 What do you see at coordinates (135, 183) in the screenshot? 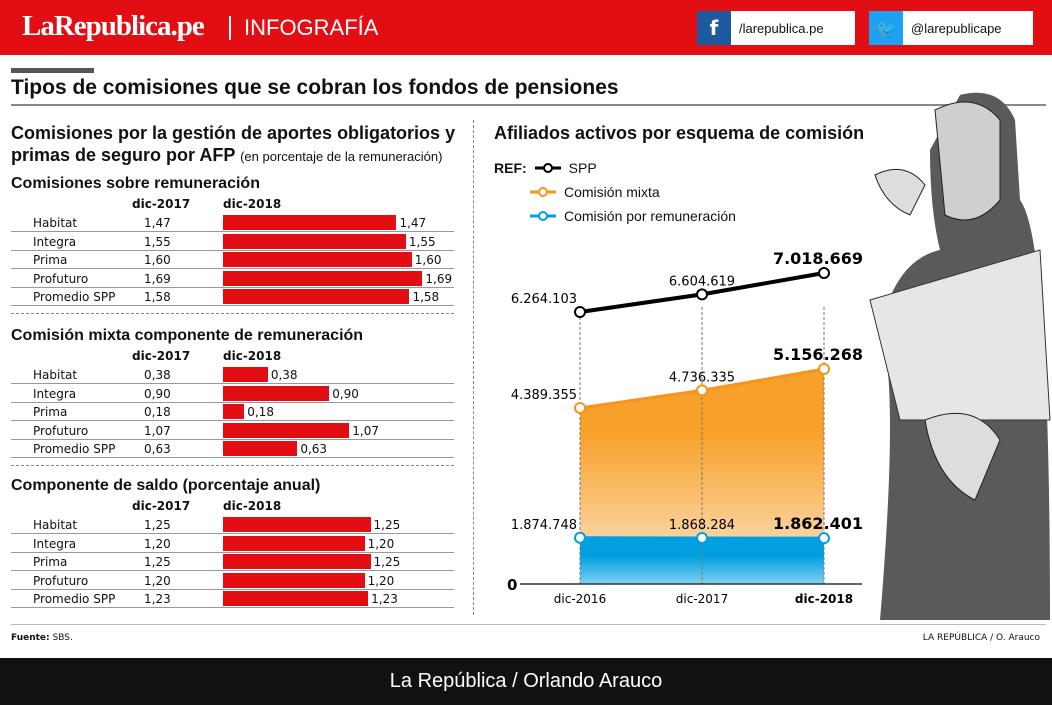
I see `table-title: Comisiones sobre remuneración` at bounding box center [135, 183].